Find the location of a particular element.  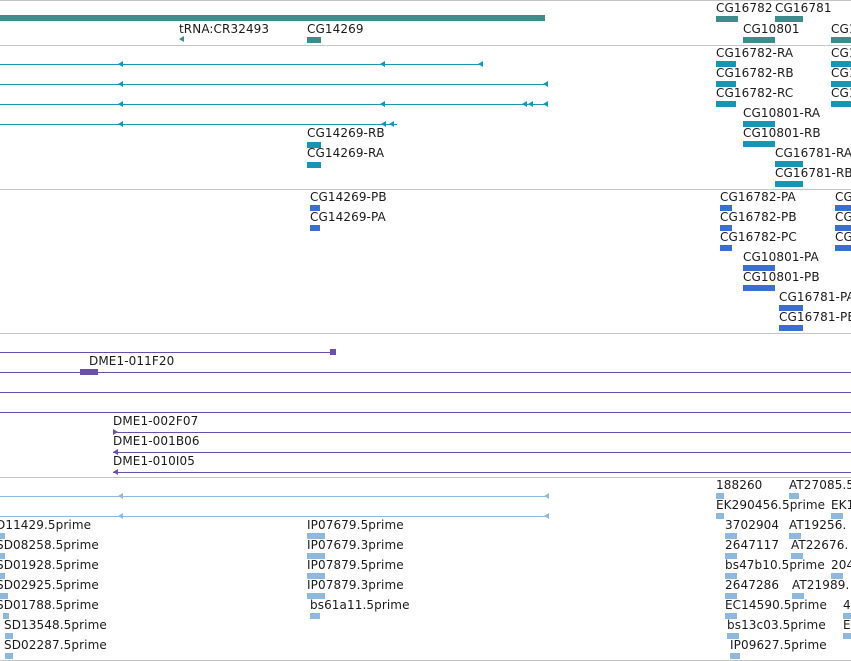

est-label: EC14590.5prime is located at coordinates (776, 605).